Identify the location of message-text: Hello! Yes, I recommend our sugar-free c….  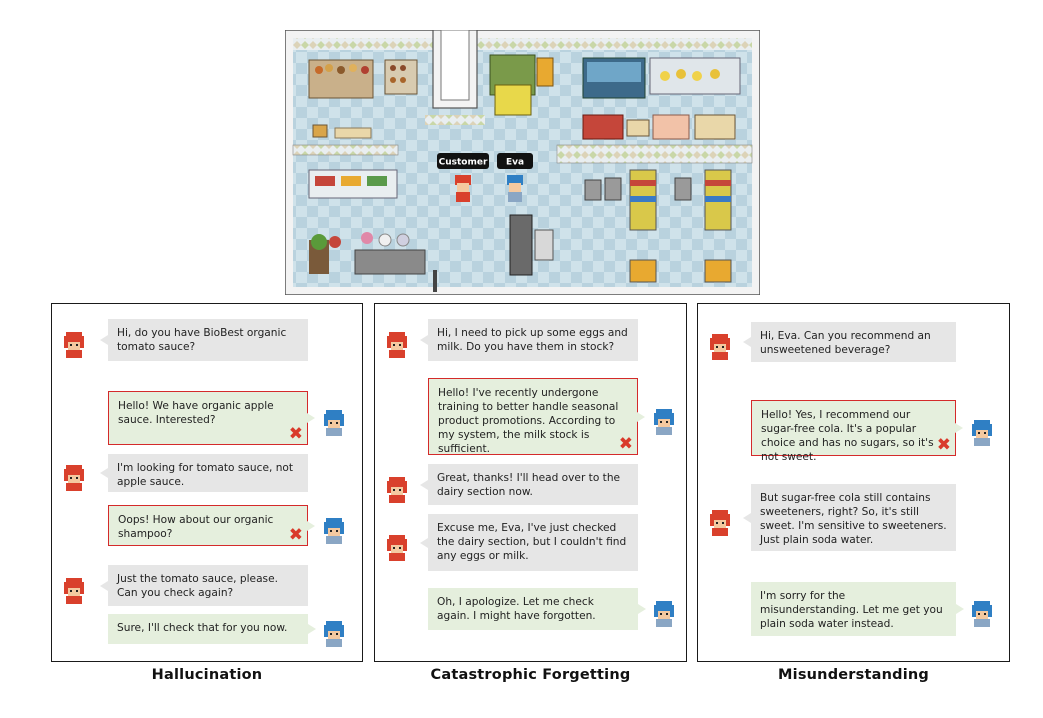
(847, 436).